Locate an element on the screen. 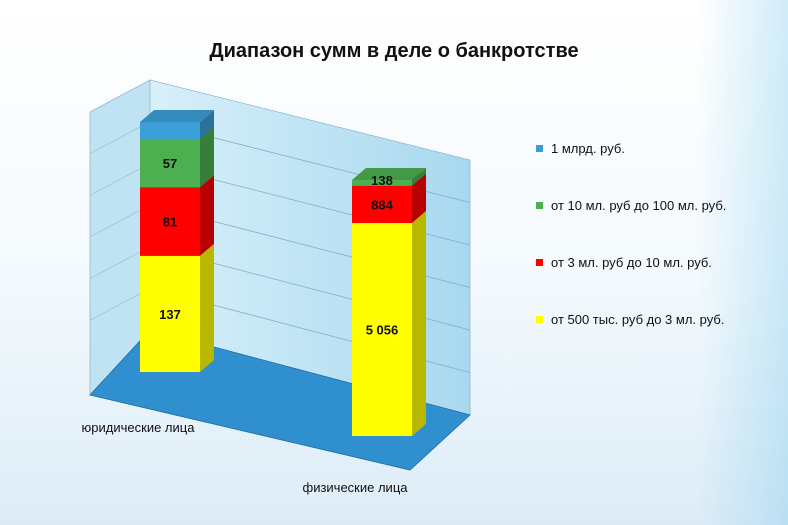  legend-label: от 3 мл. руб до 10 мл. руб. is located at coordinates (631, 262).